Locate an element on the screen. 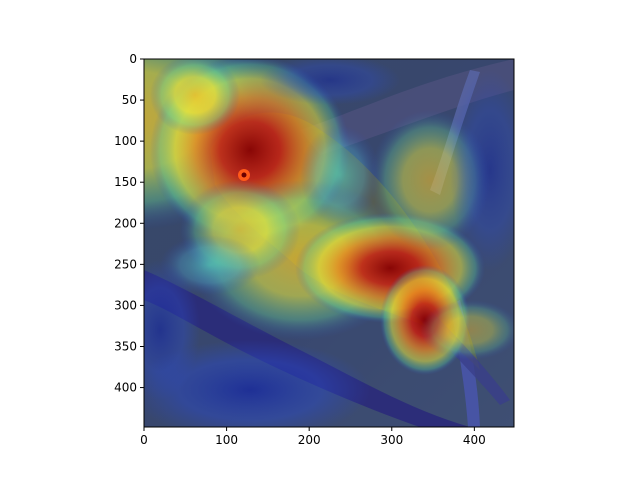  y-tick-label: 0 is located at coordinates (133, 59).